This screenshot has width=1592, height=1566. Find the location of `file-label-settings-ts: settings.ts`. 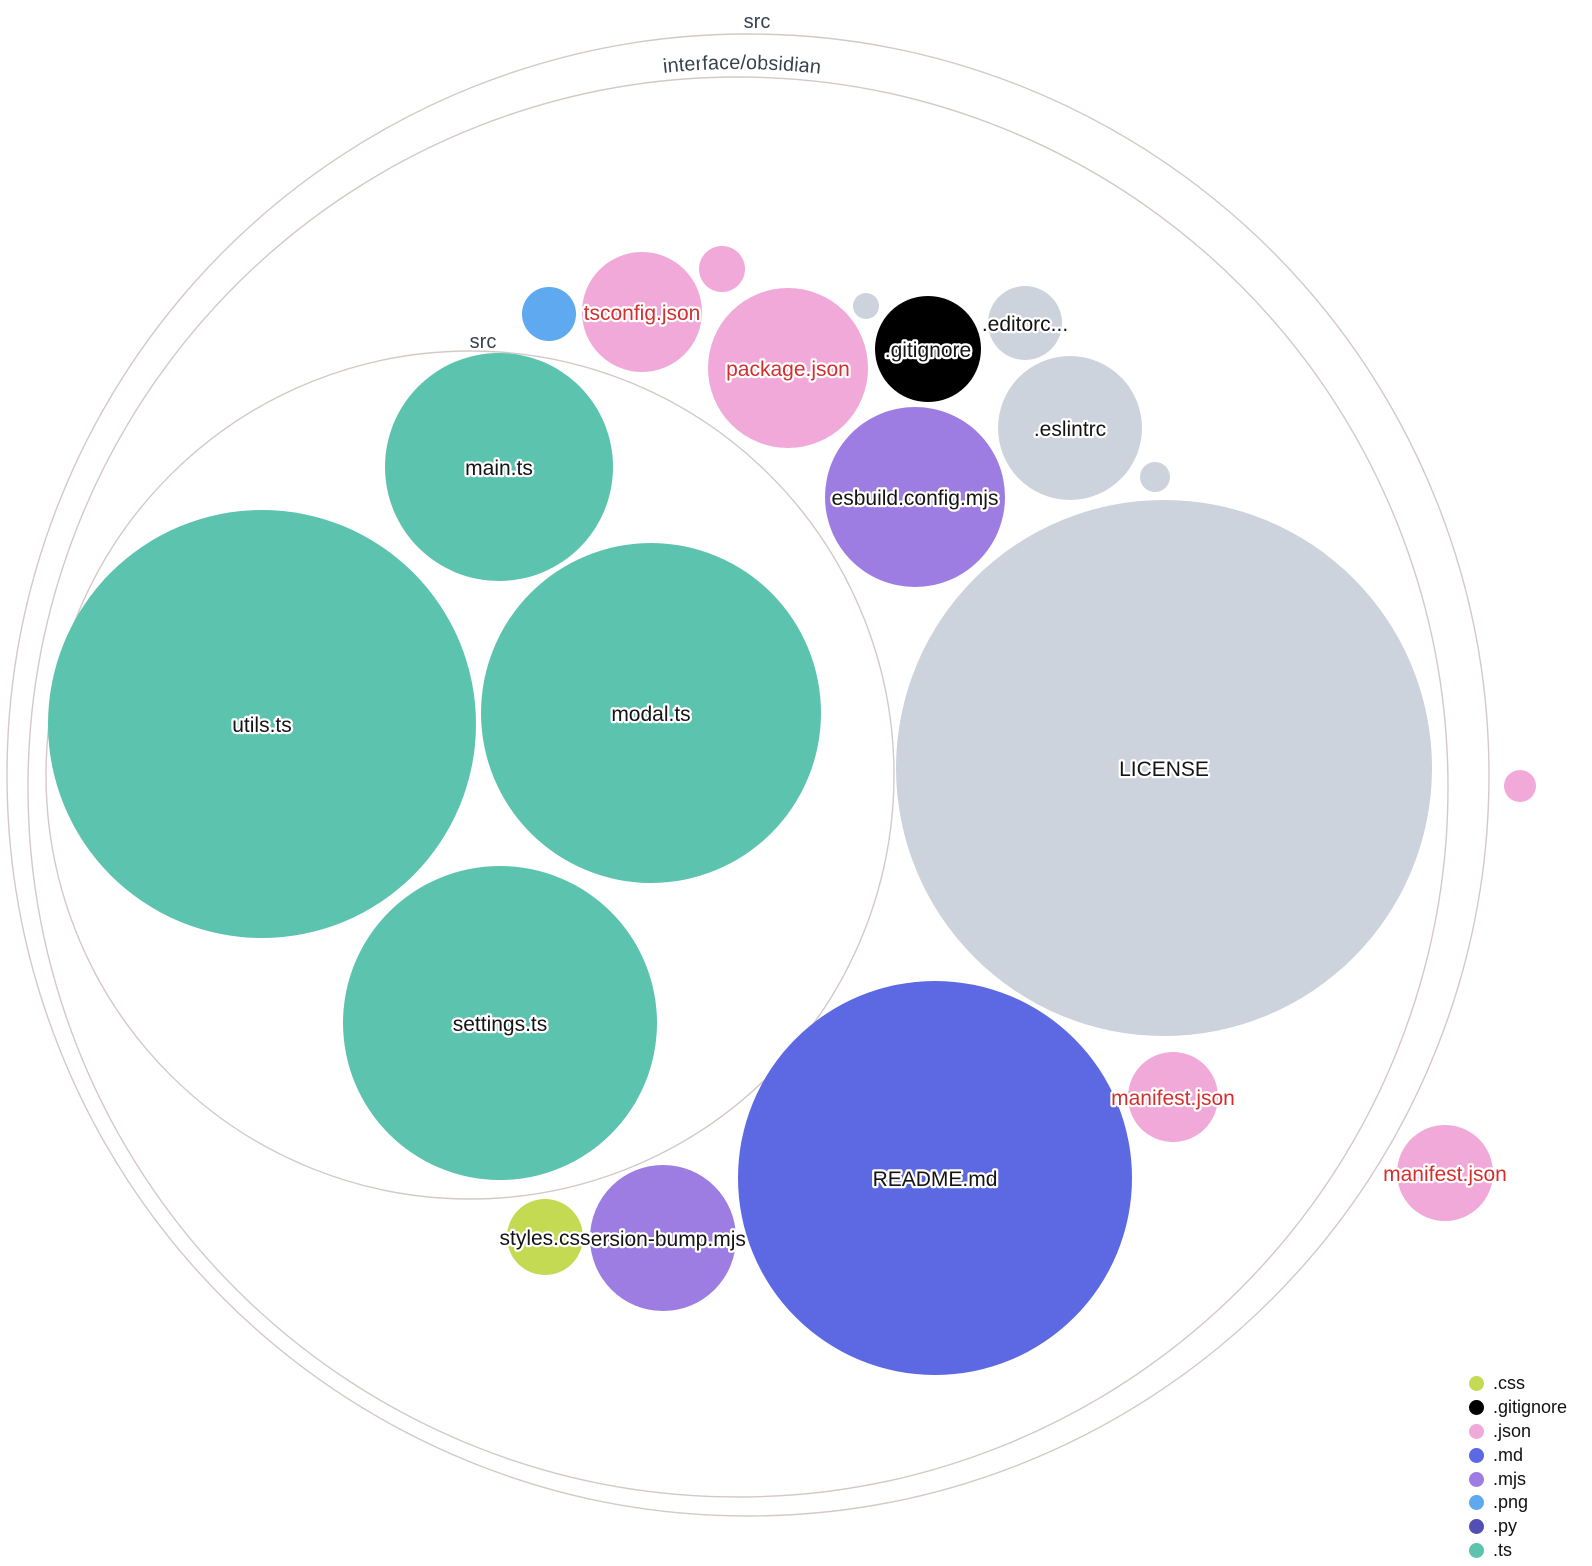

file-label-settings-ts: settings.ts is located at coordinates (500, 1024).